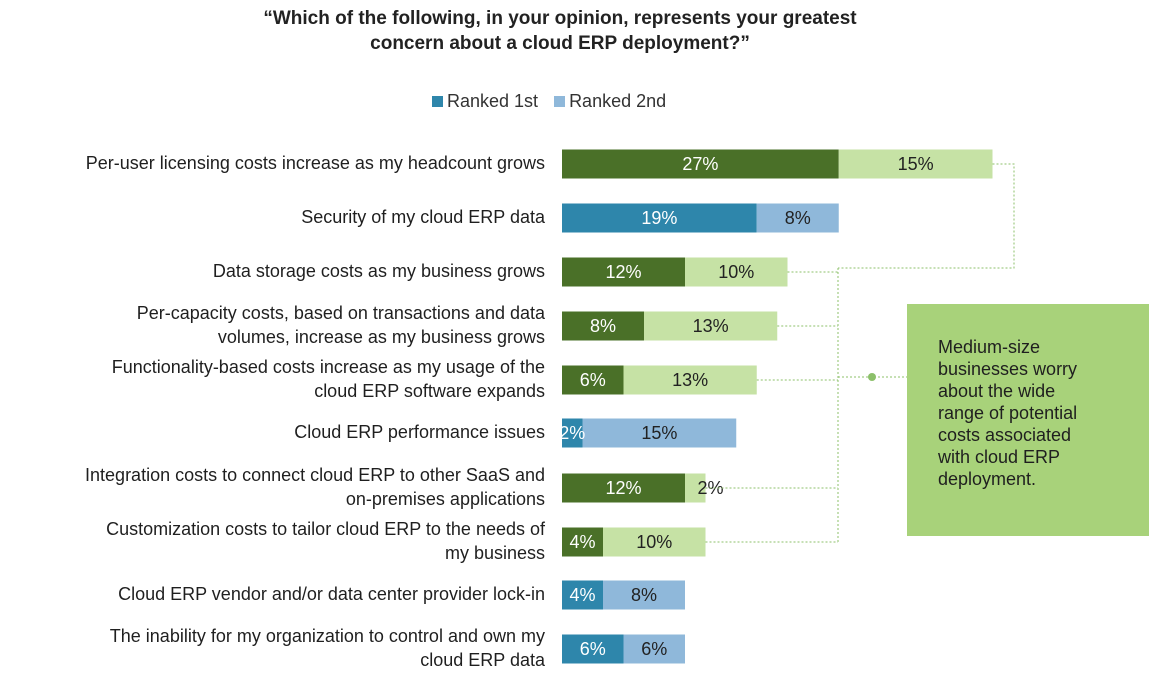  Describe the element at coordinates (926, 216) in the screenshot. I see `connector-line` at that location.